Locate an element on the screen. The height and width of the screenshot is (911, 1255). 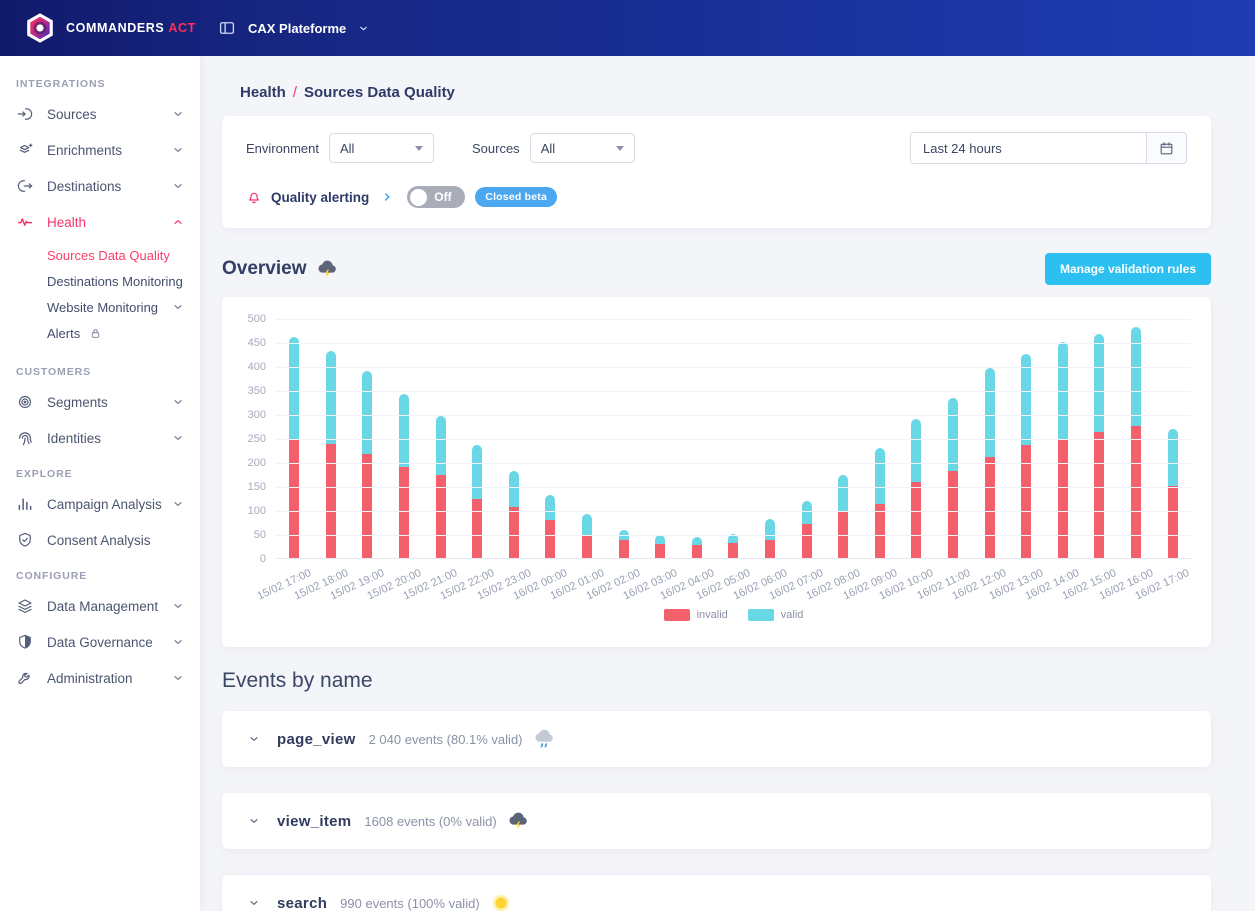
sources-select: All is located at coordinates (582, 148).